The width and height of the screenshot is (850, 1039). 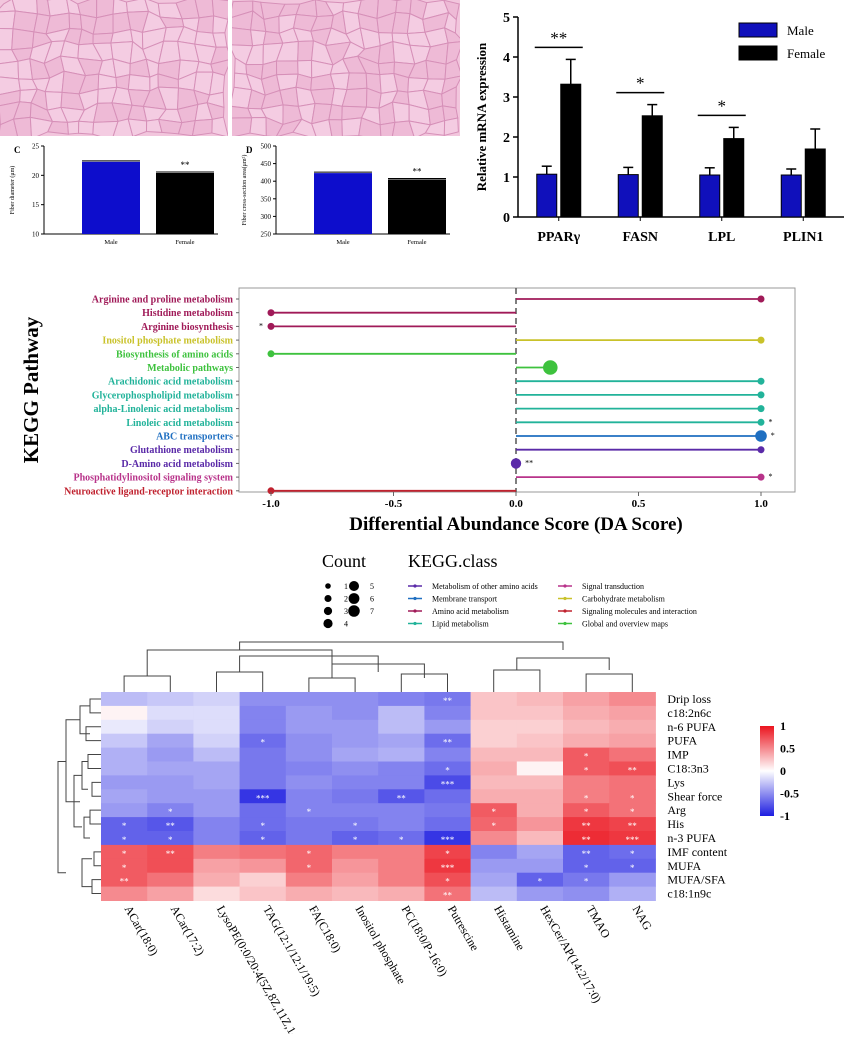 What do you see at coordinates (354, 586) in the screenshot?
I see `legend-count-dot` at bounding box center [354, 586].